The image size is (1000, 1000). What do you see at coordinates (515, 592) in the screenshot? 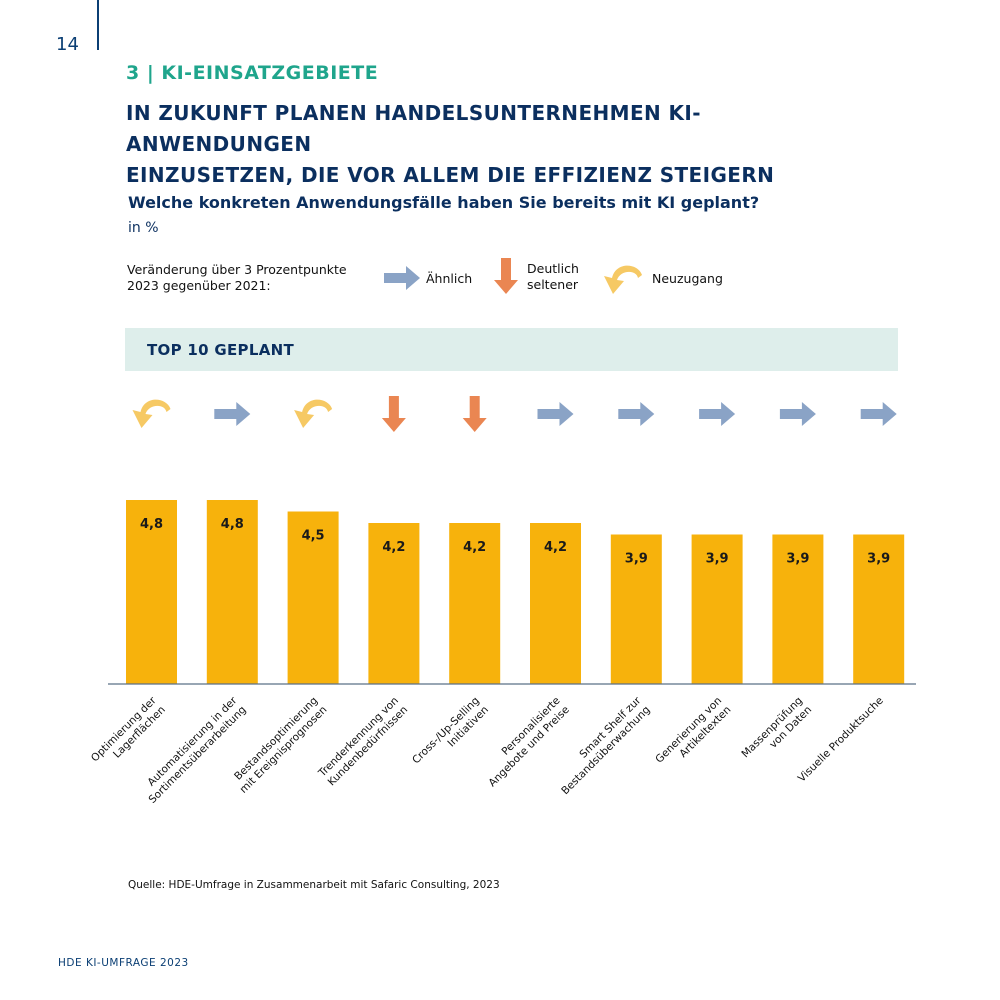
I see `bars: 4,8 4,8 4,5 4,2 4,2 4,2 3,9 3,9 3,9 3,9` at bounding box center [515, 592].